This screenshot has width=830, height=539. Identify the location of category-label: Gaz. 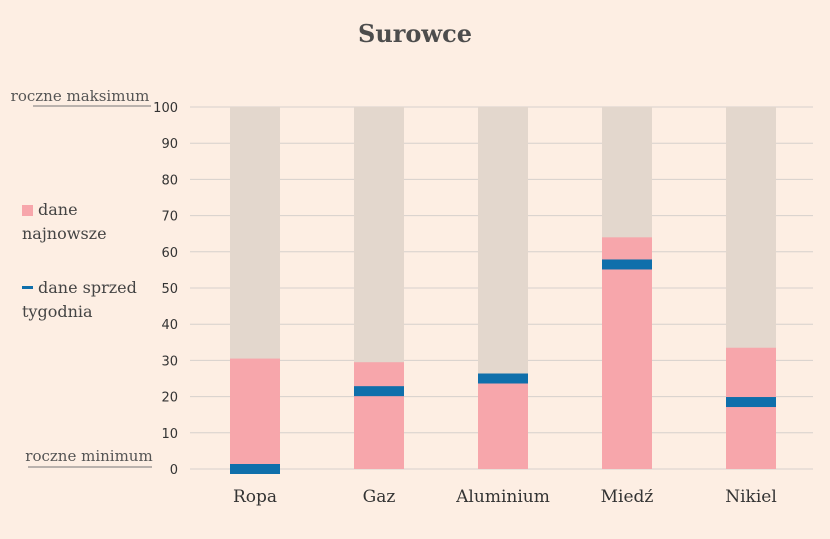
(379, 497).